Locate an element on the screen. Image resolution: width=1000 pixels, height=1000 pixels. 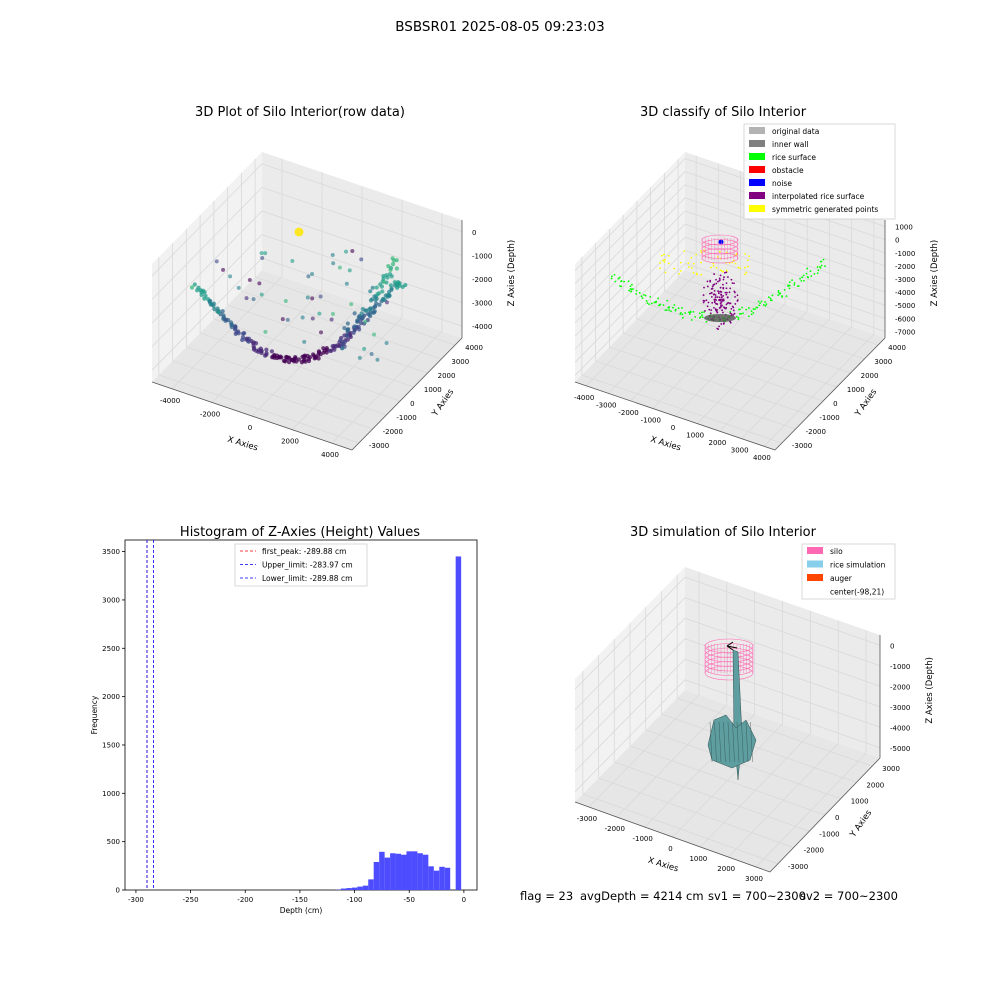
p3-y-tick-label: 1500 is located at coordinates (111, 745).